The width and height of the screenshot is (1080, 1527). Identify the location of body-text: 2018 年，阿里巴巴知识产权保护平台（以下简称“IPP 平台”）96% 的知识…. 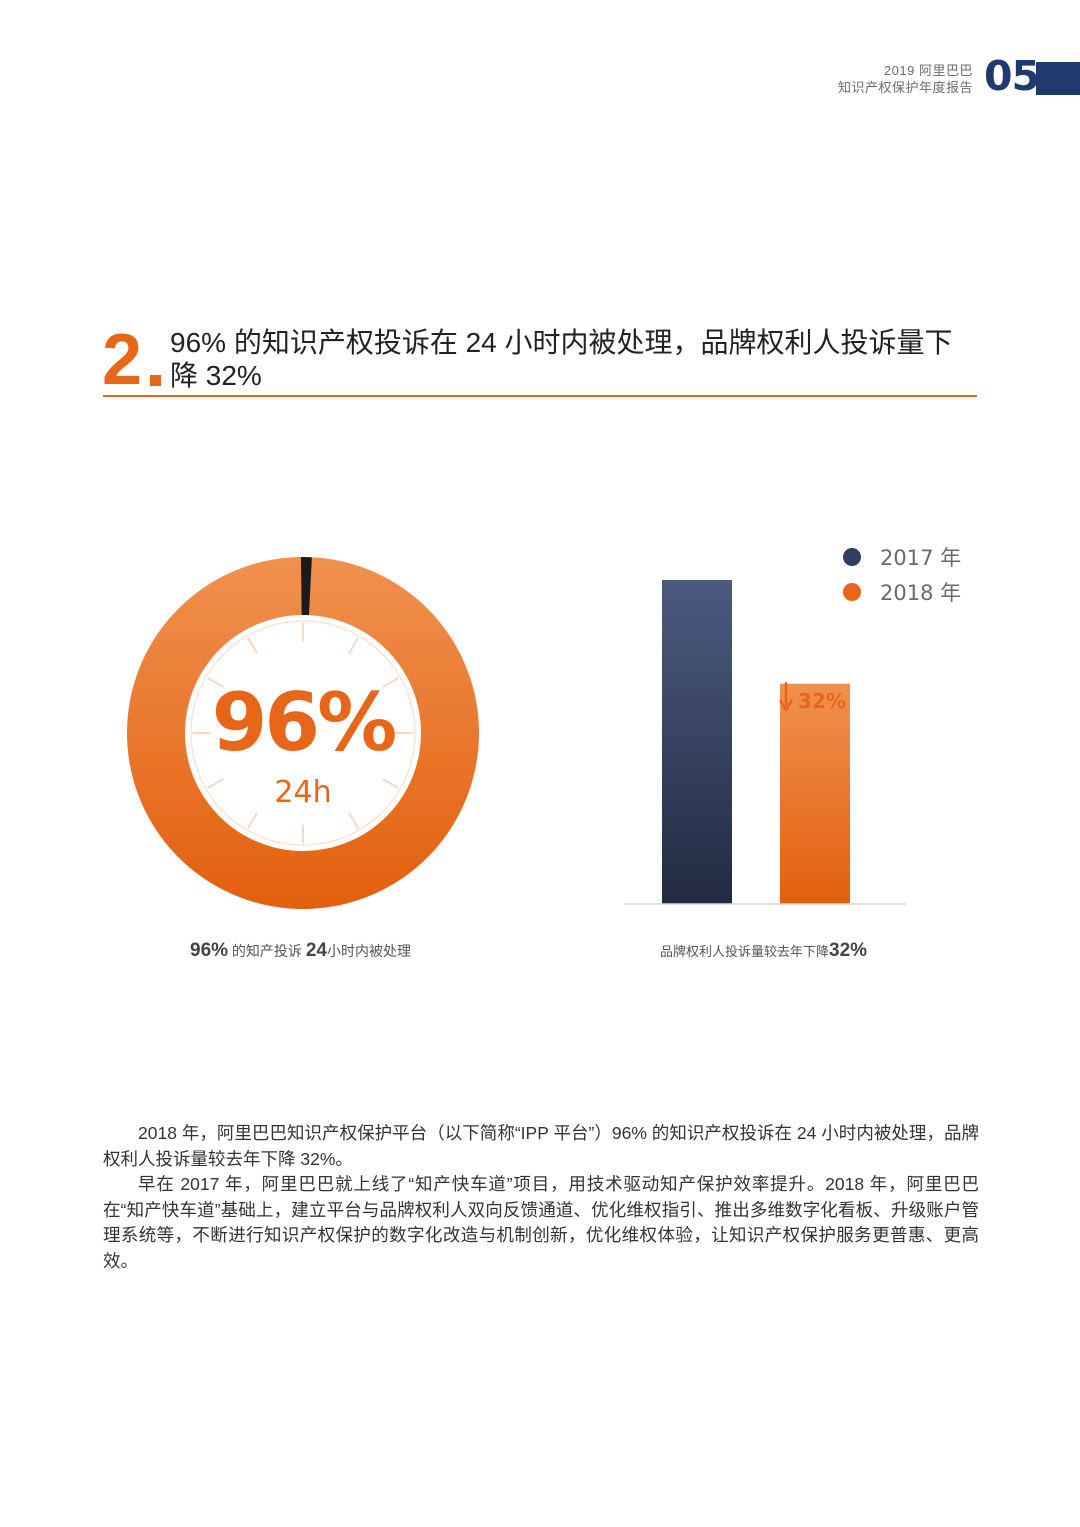
(541, 1197).